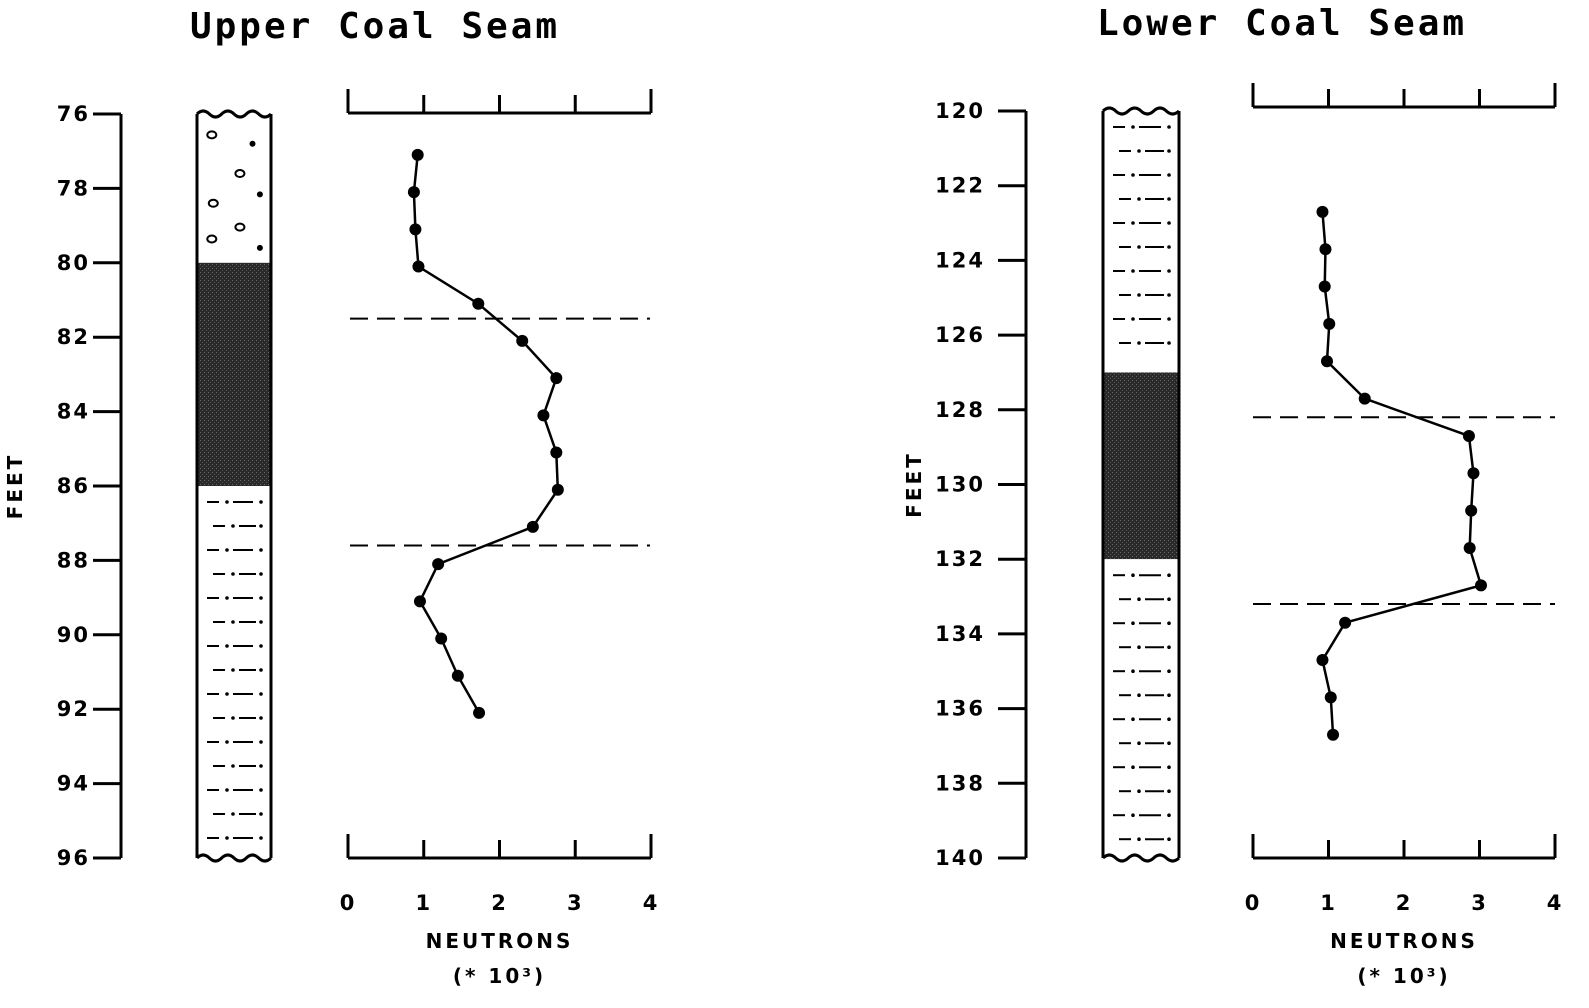  What do you see at coordinates (73, 784) in the screenshot?
I see `depth-tick-label: 94` at bounding box center [73, 784].